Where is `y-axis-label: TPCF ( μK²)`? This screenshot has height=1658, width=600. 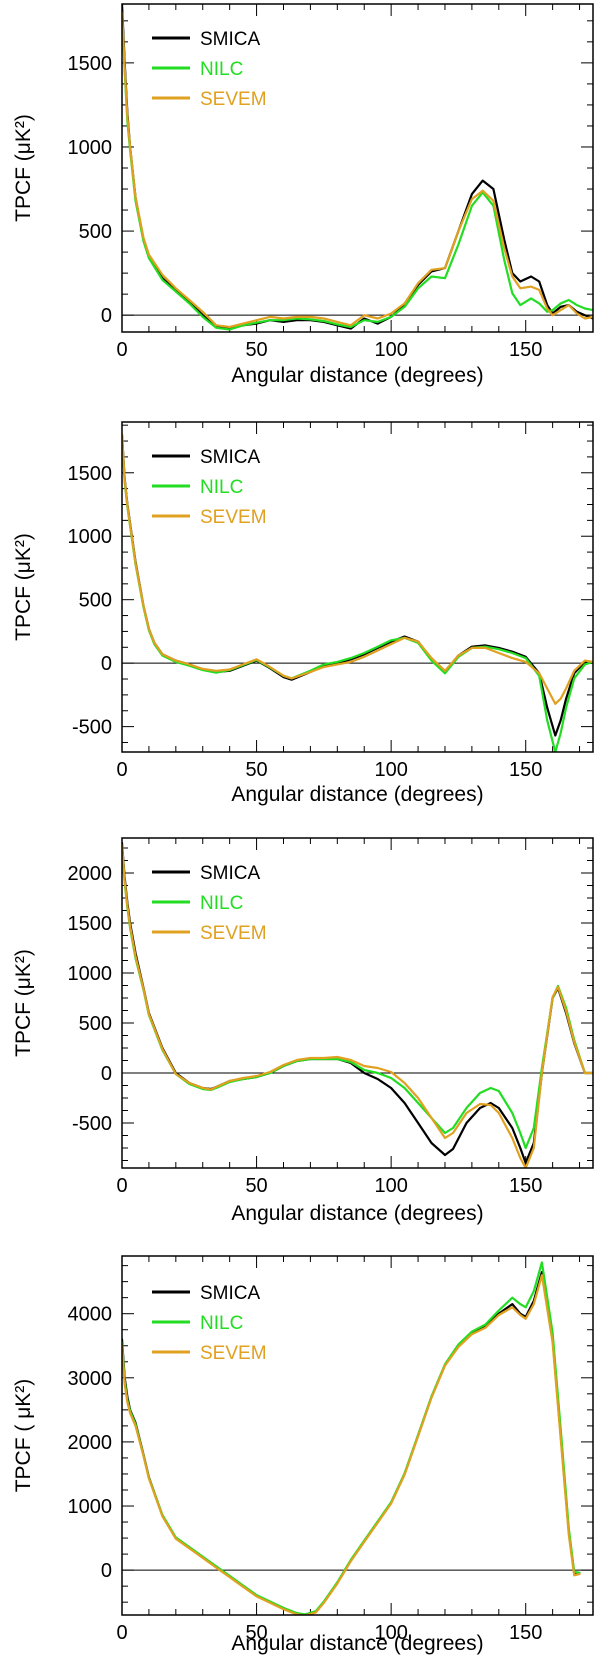 y-axis-label: TPCF ( μK²) is located at coordinates (23, 1436).